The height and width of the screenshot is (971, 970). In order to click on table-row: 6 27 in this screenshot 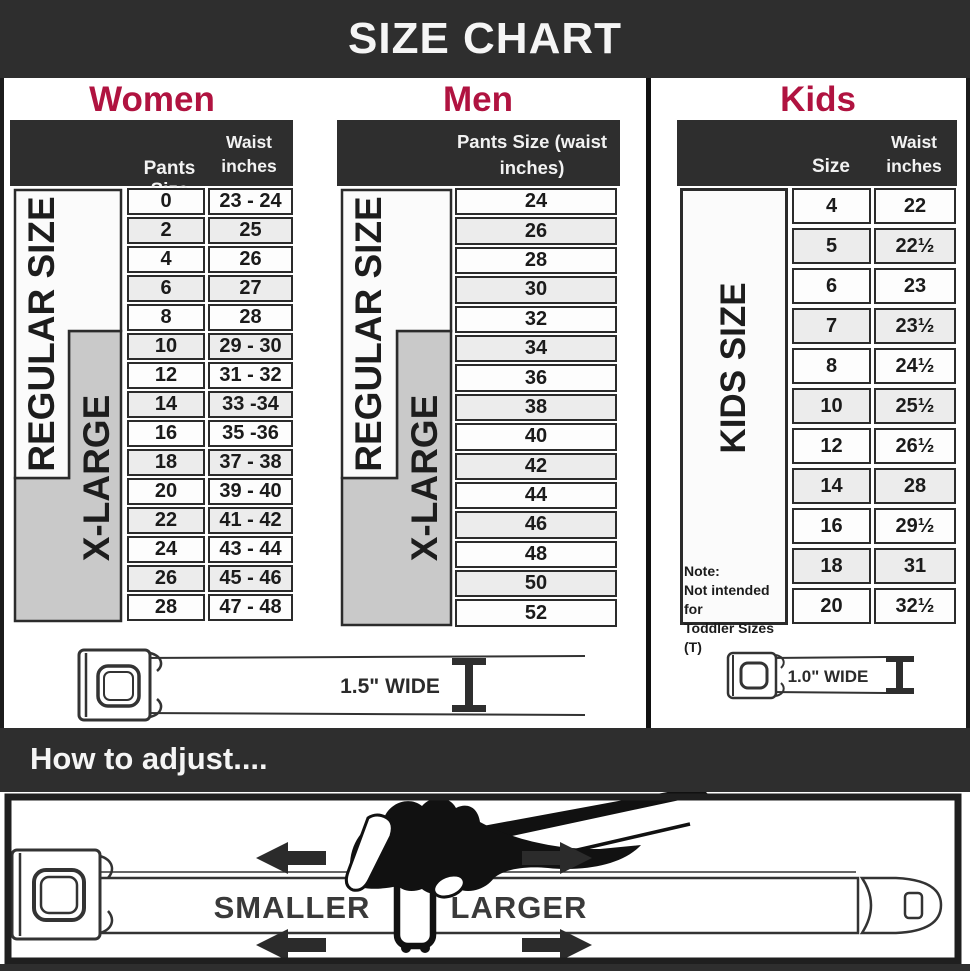, I will do `click(210, 288)`.